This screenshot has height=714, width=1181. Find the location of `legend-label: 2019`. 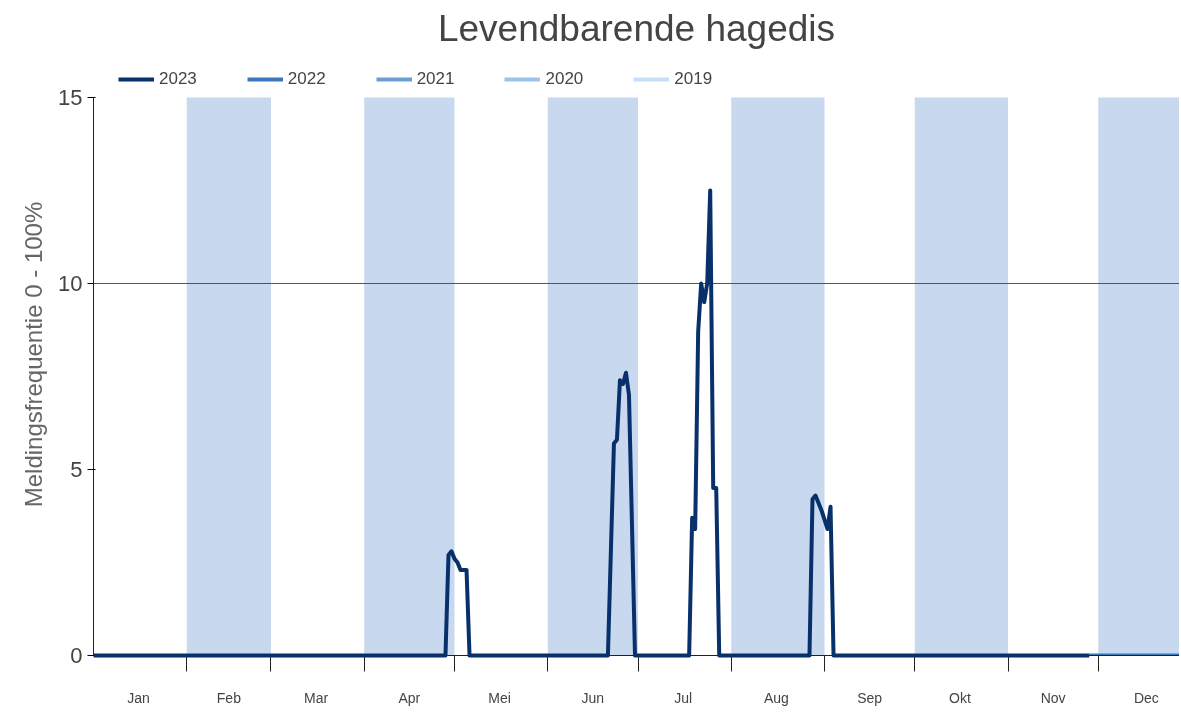

legend-label: 2019 is located at coordinates (693, 79).